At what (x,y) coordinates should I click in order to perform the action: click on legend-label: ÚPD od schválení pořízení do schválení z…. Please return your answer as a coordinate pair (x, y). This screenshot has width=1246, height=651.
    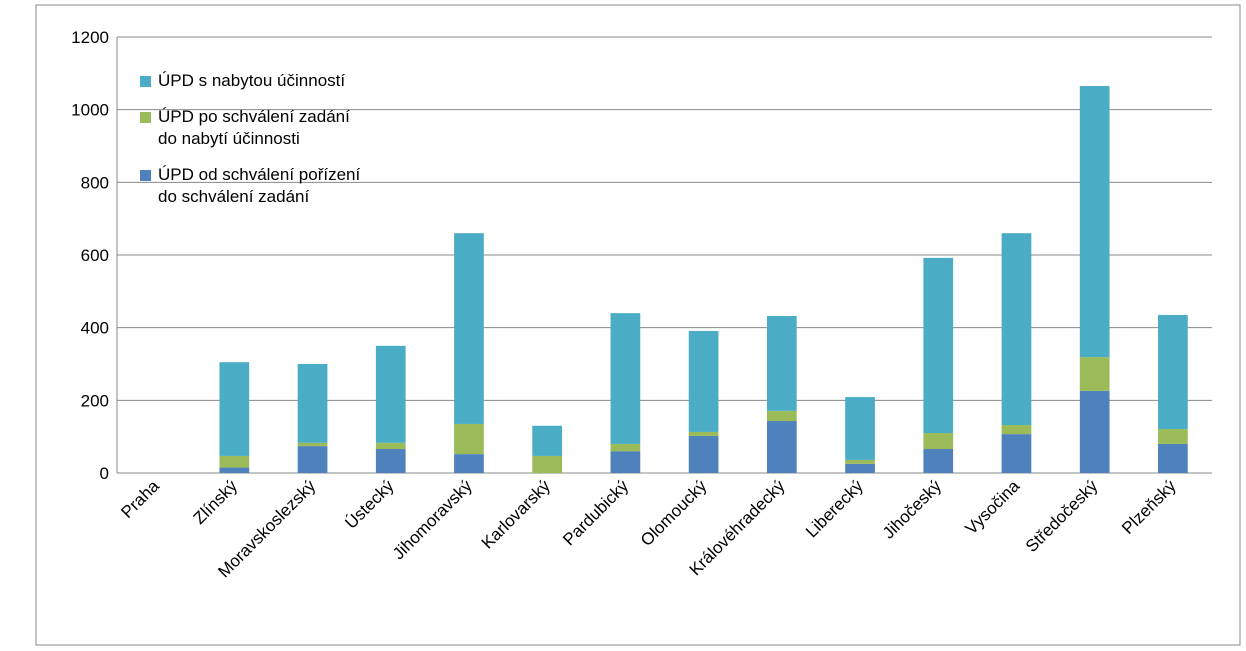
    Looking at the image, I should click on (259, 185).